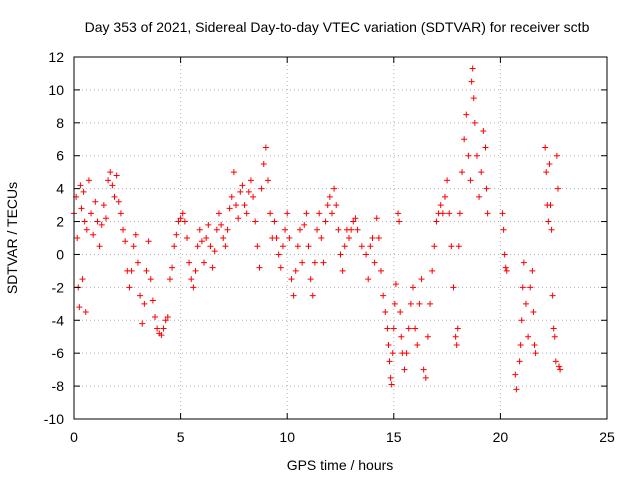 The image size is (640, 480). What do you see at coordinates (60, 123) in the screenshot?
I see `y-tick-label: 8` at bounding box center [60, 123].